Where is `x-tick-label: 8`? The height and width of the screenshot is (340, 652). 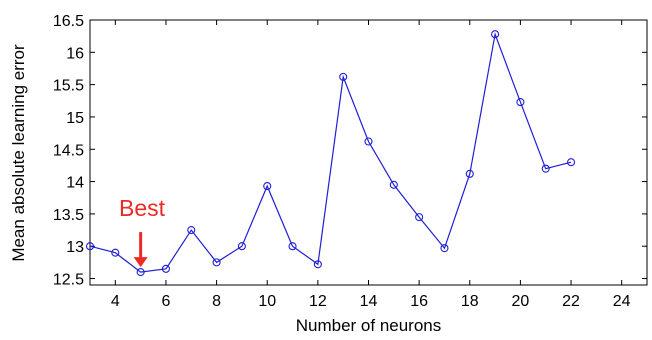
x-tick-label: 8 is located at coordinates (216, 301).